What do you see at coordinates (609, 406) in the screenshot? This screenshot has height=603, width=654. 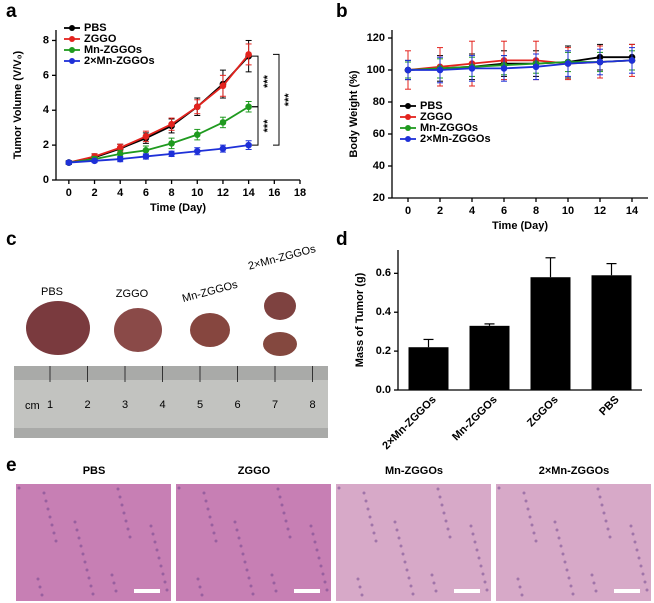 I see `x-tick-label: PBS` at bounding box center [609, 406].